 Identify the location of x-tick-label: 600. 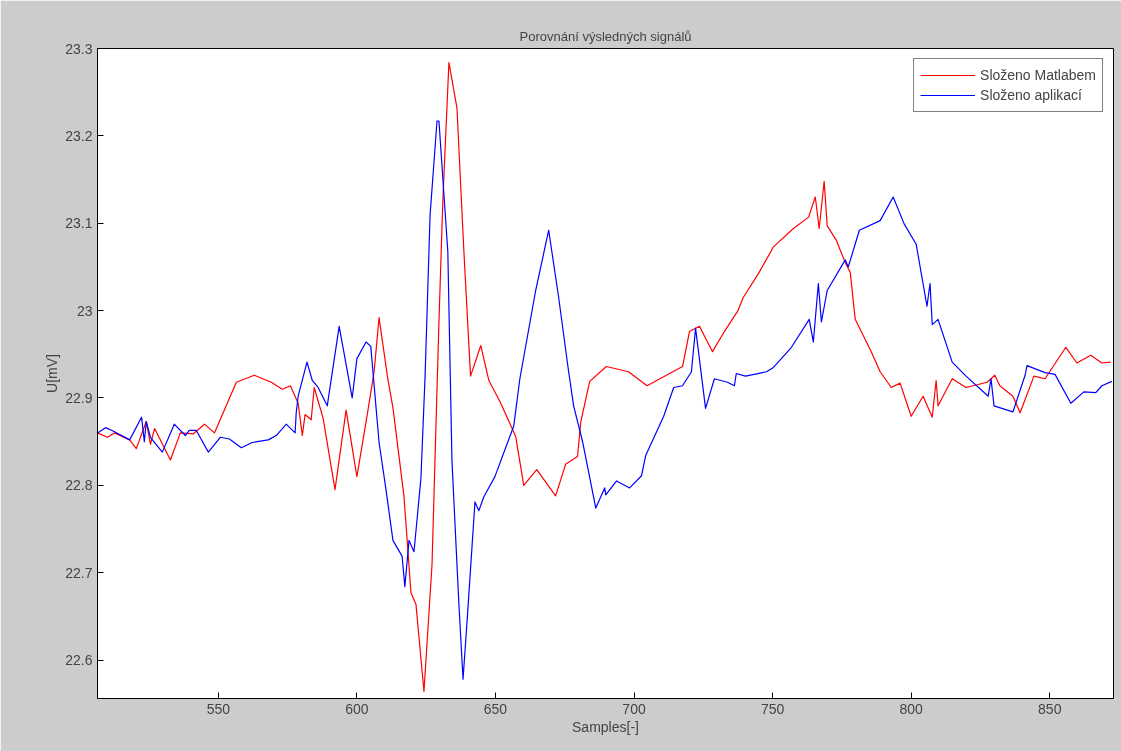
(357, 708).